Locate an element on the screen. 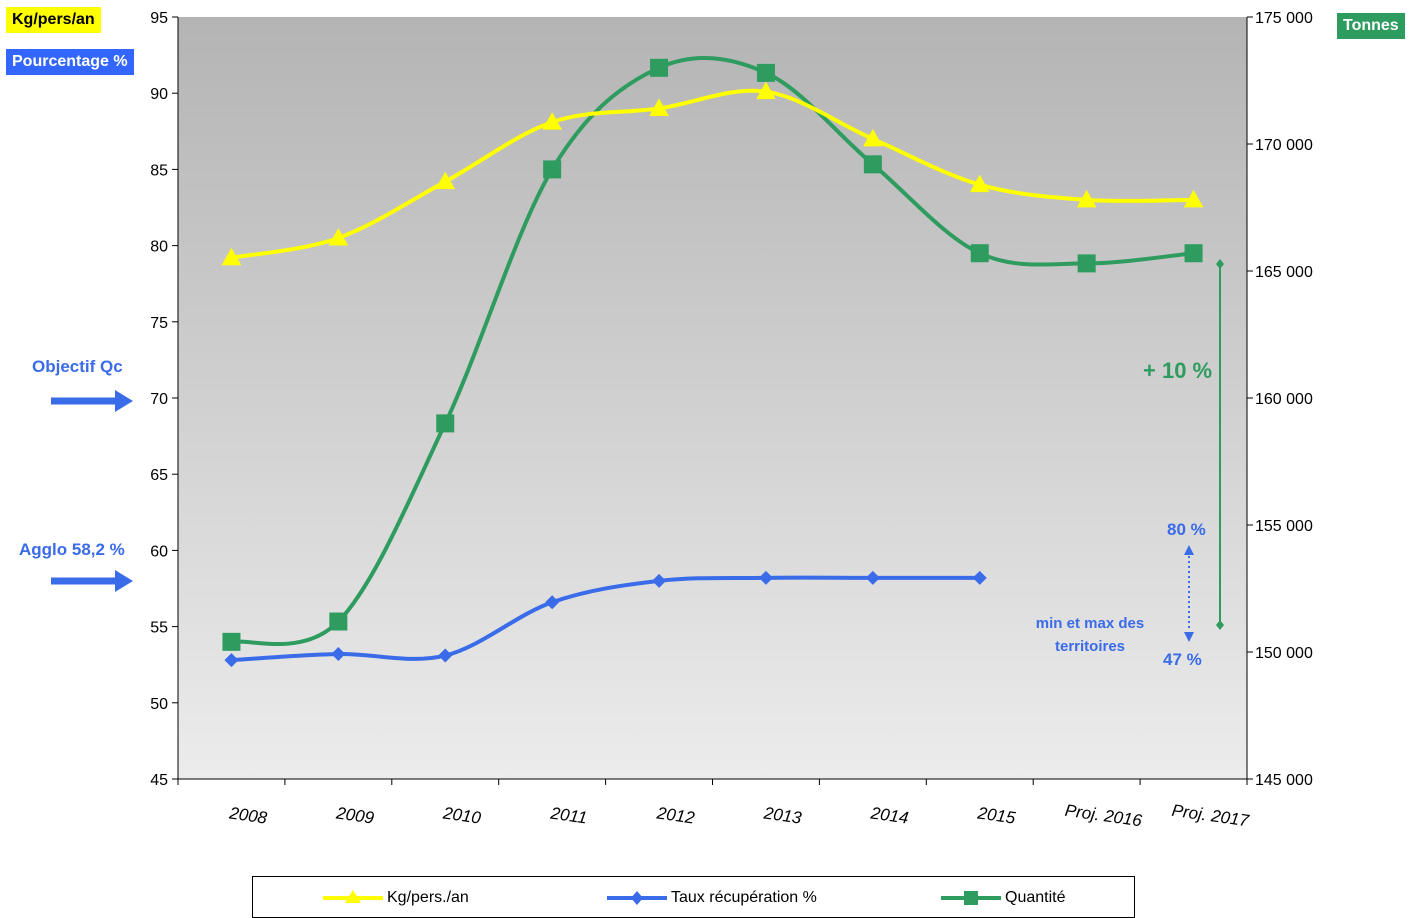 The height and width of the screenshot is (918, 1411). legend-swatch-triangle is located at coordinates (353, 896).